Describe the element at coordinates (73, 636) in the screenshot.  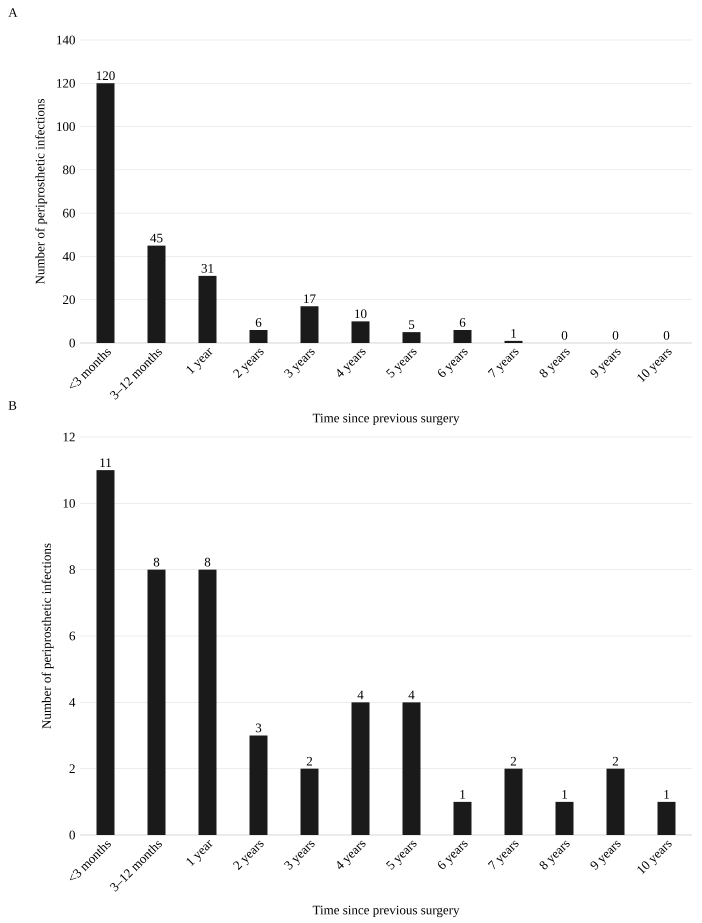
I see `y-tick-label: 6` at that location.